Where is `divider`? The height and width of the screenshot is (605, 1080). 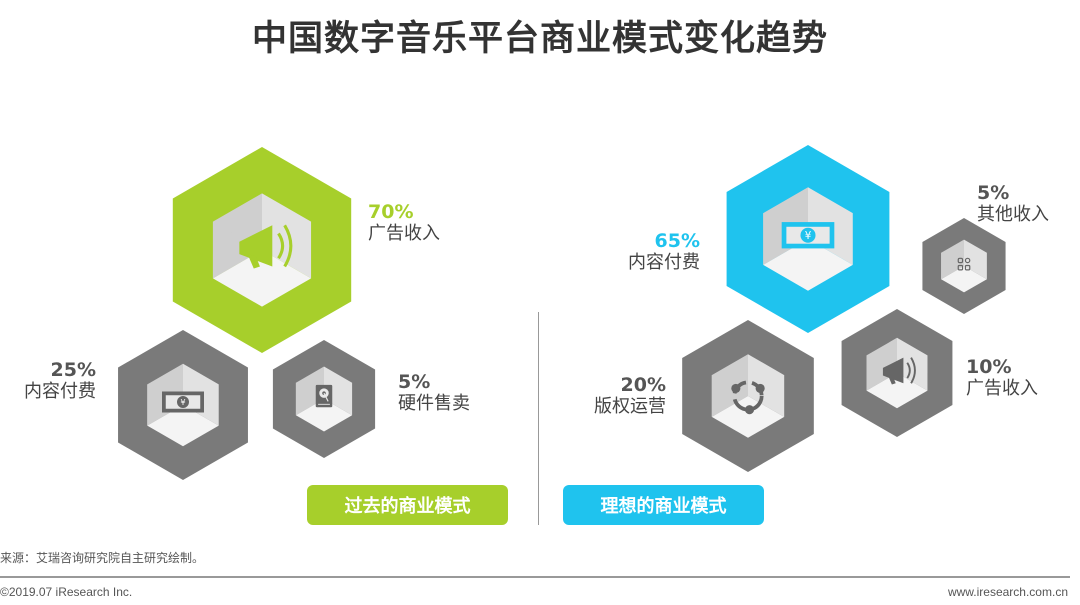
divider is located at coordinates (538, 418).